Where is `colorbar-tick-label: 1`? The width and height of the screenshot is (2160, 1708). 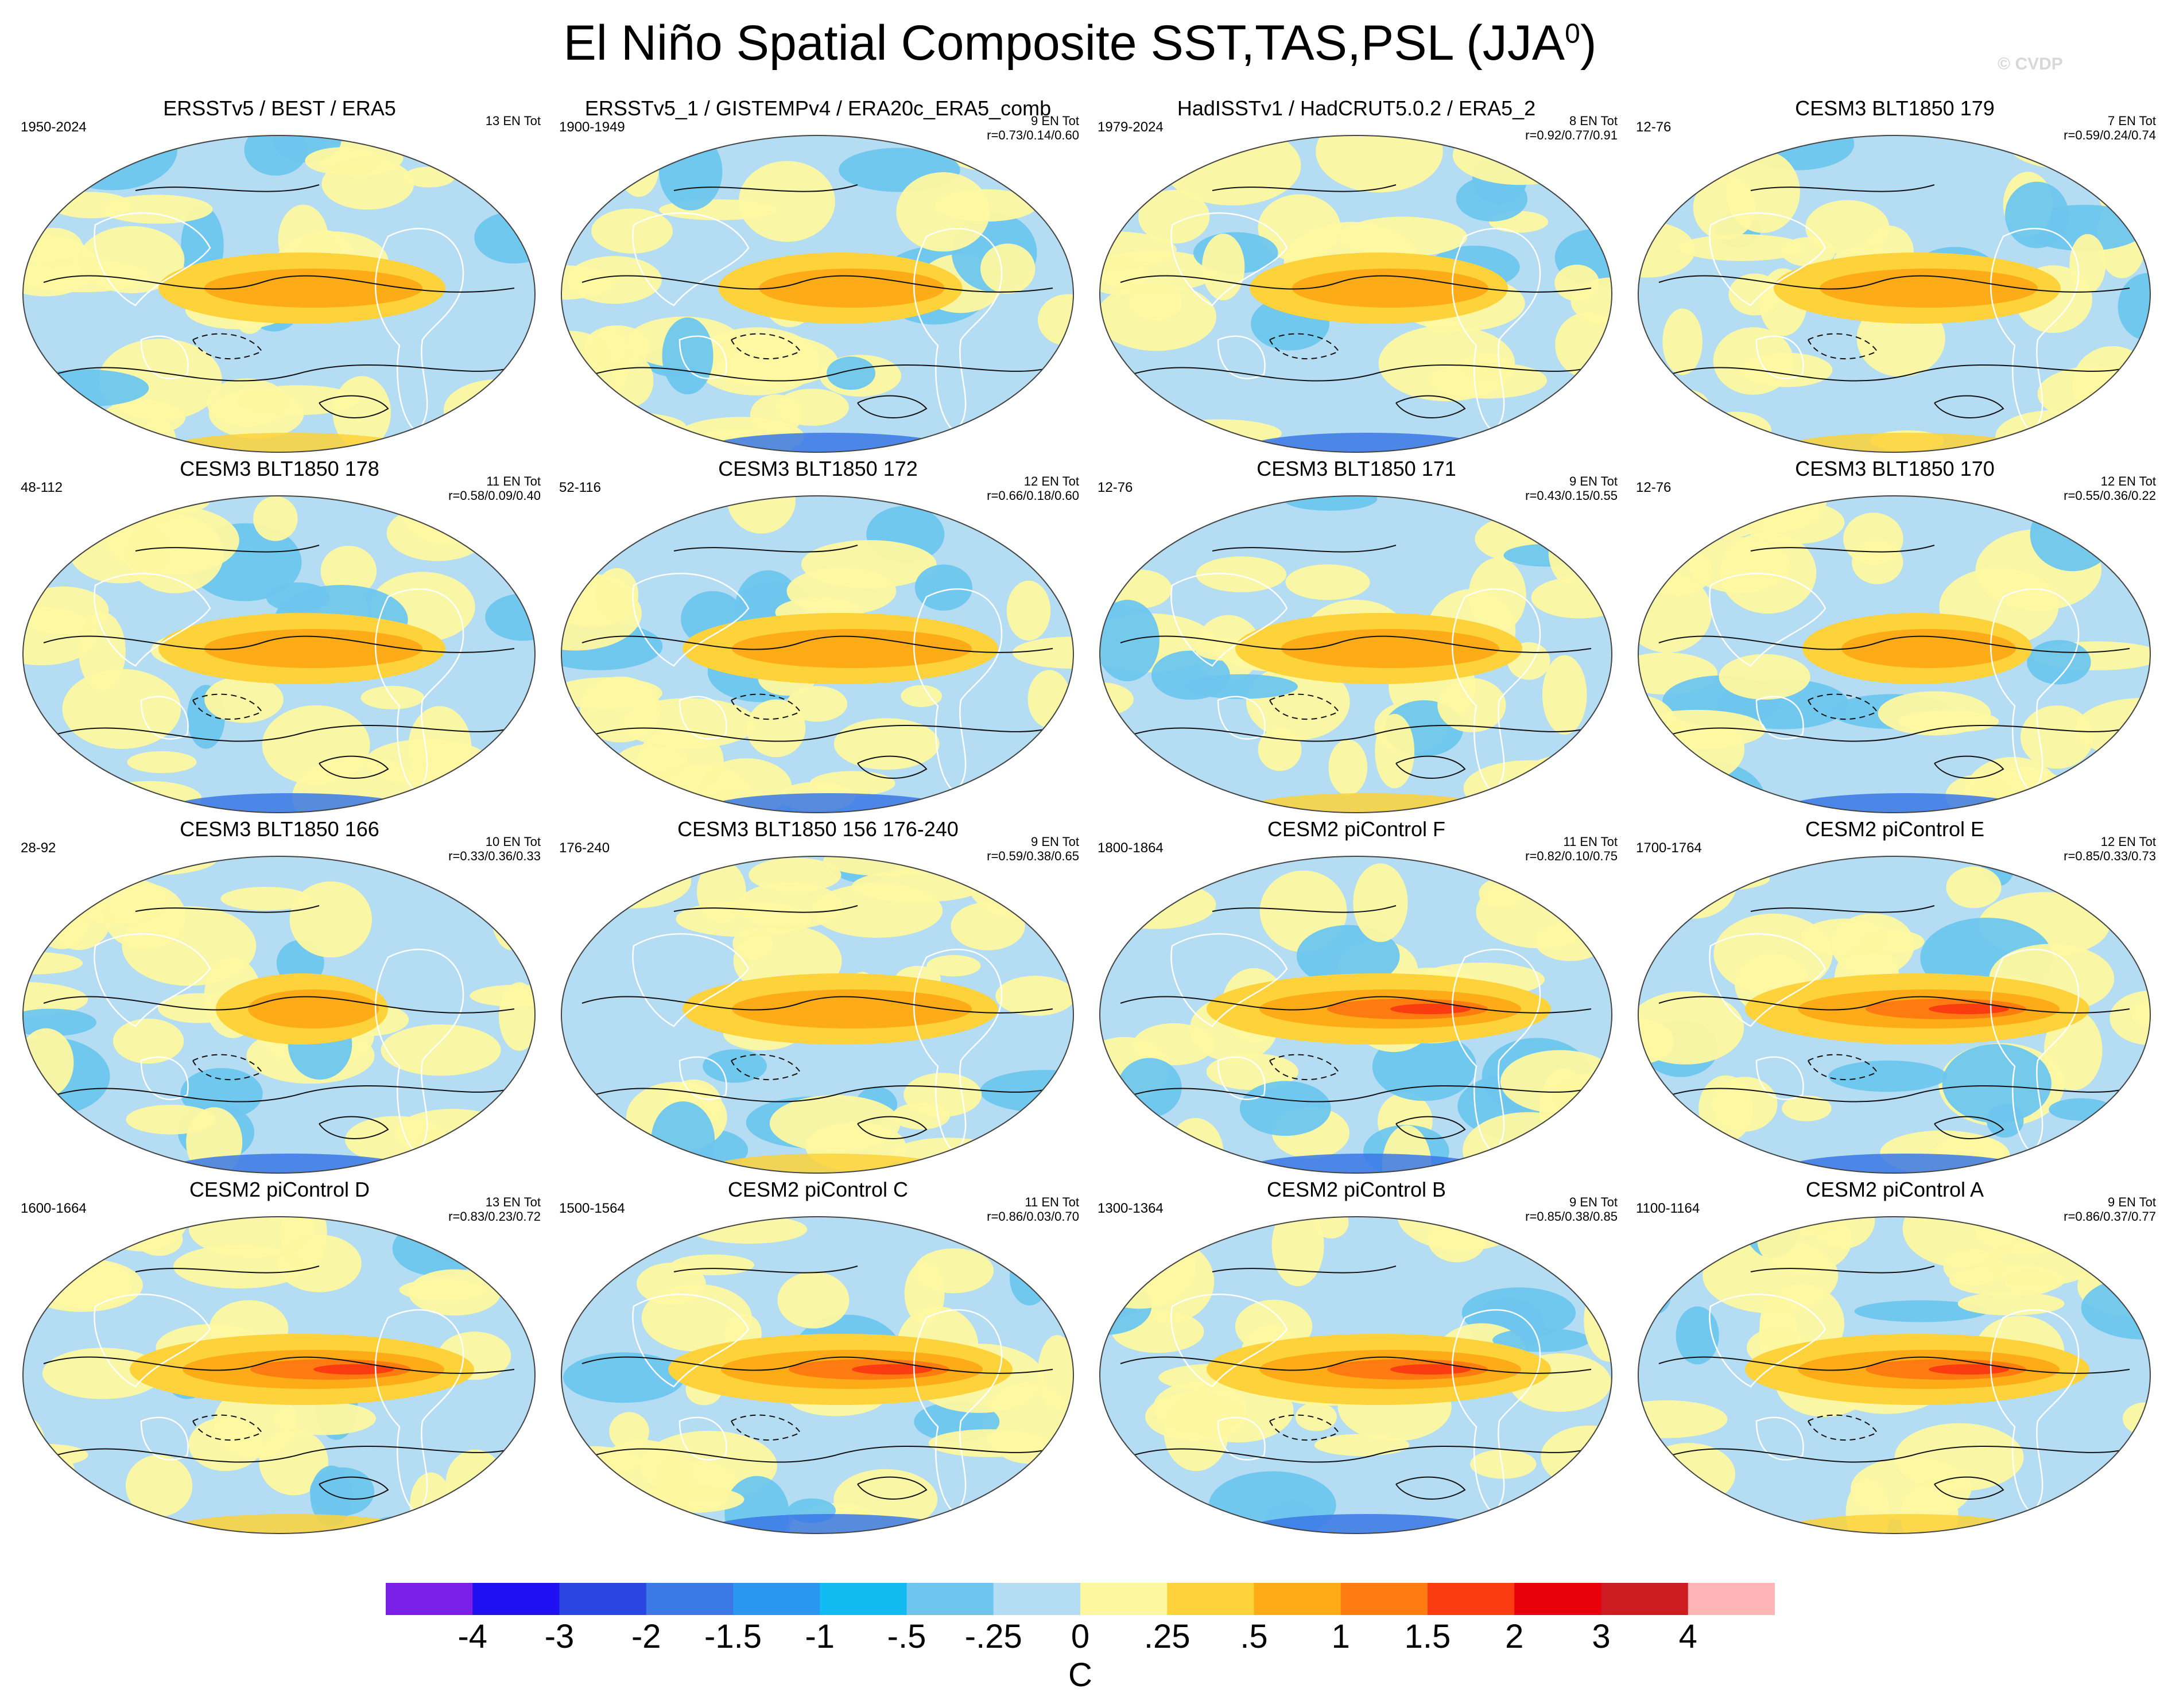 colorbar-tick-label: 1 is located at coordinates (1340, 1636).